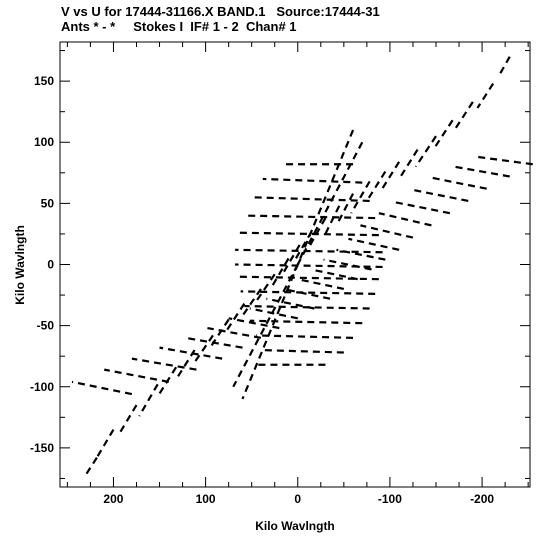 This screenshot has width=540, height=541. What do you see at coordinates (390, 499) in the screenshot?
I see `x-tick-label: -100` at bounding box center [390, 499].